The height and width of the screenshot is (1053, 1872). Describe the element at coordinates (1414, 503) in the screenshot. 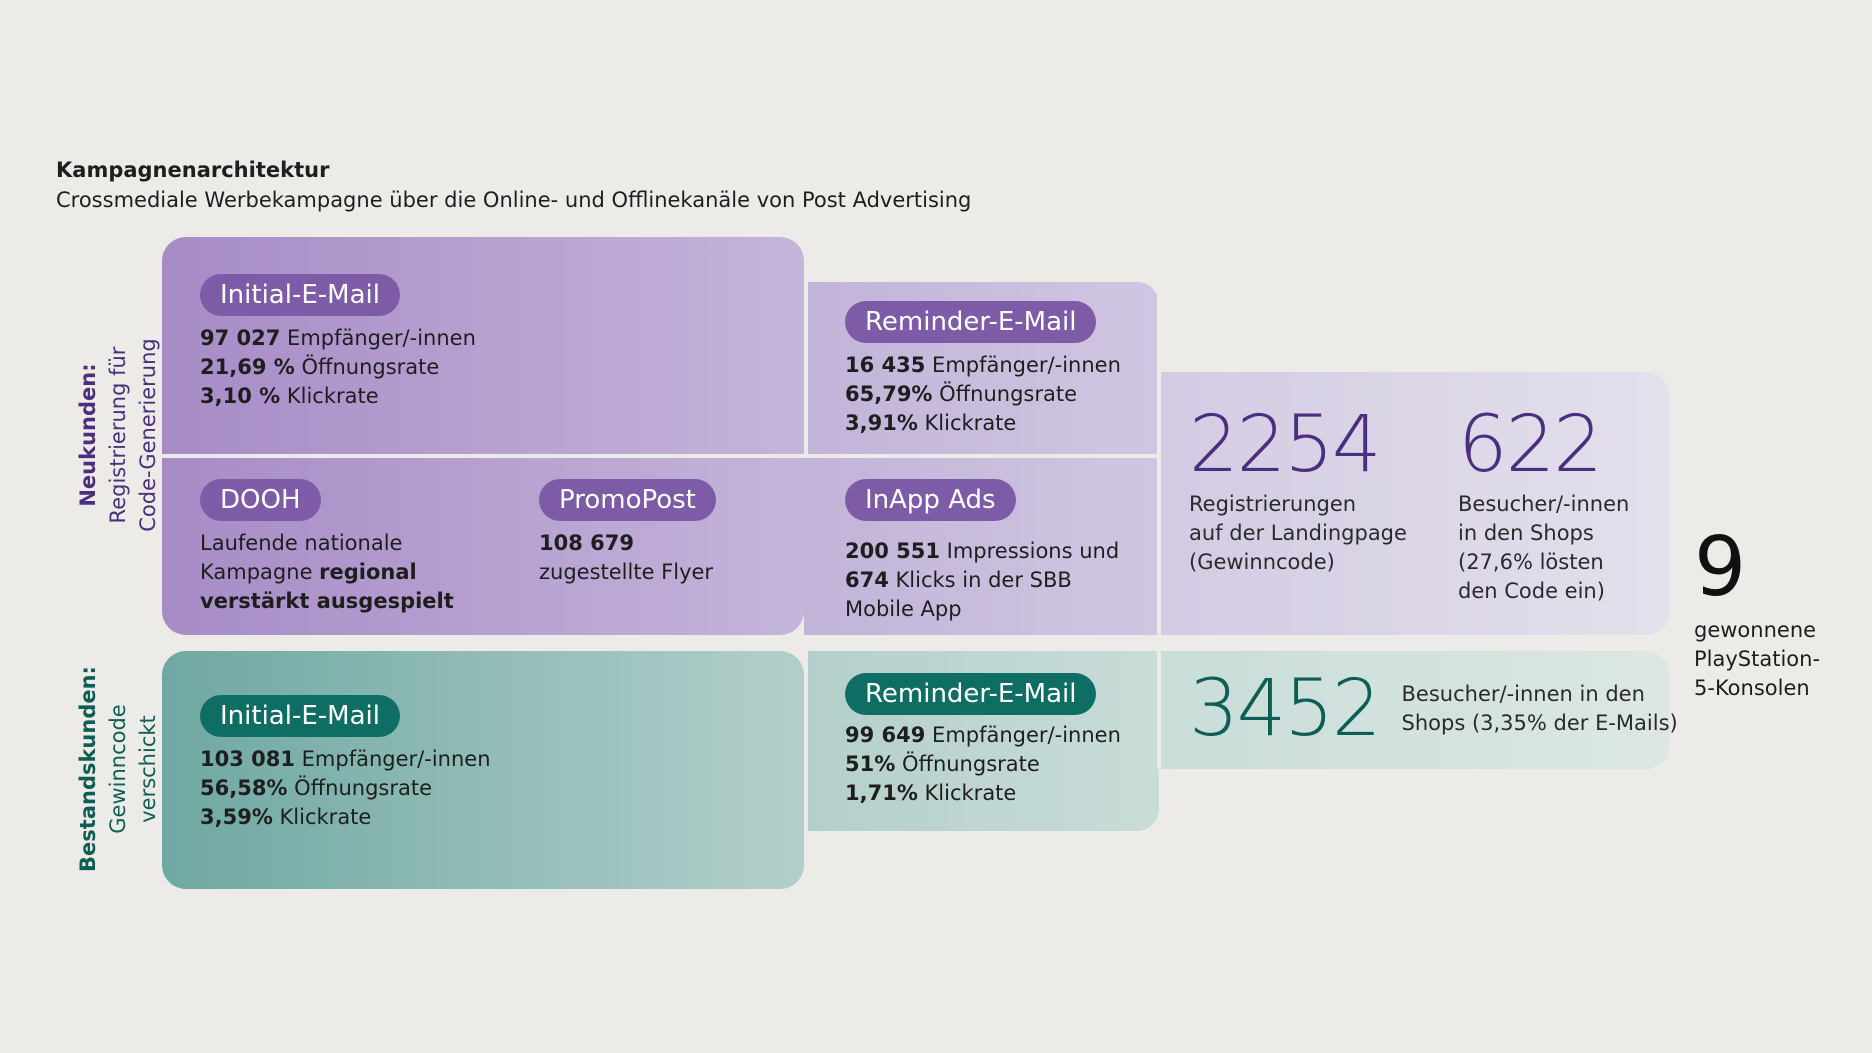

I see `neukunden-result-panel` at that location.